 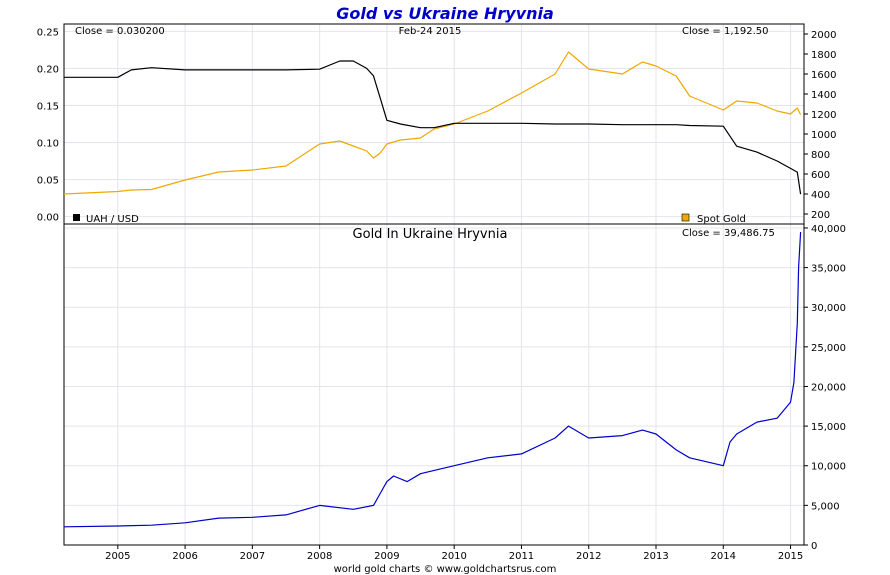 I want to click on x-tick-label: 2015, so click(x=790, y=556).